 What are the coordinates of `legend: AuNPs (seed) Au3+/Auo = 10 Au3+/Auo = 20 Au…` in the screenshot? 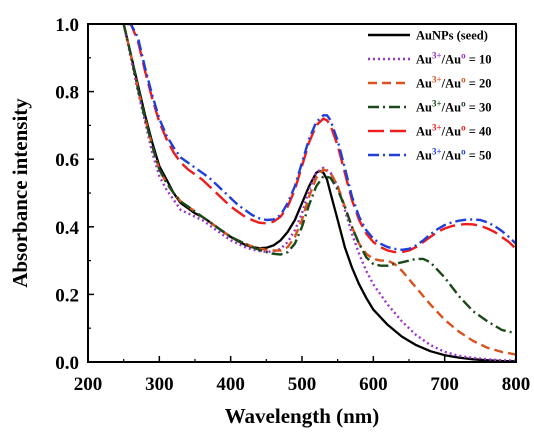 It's located at (429, 96).